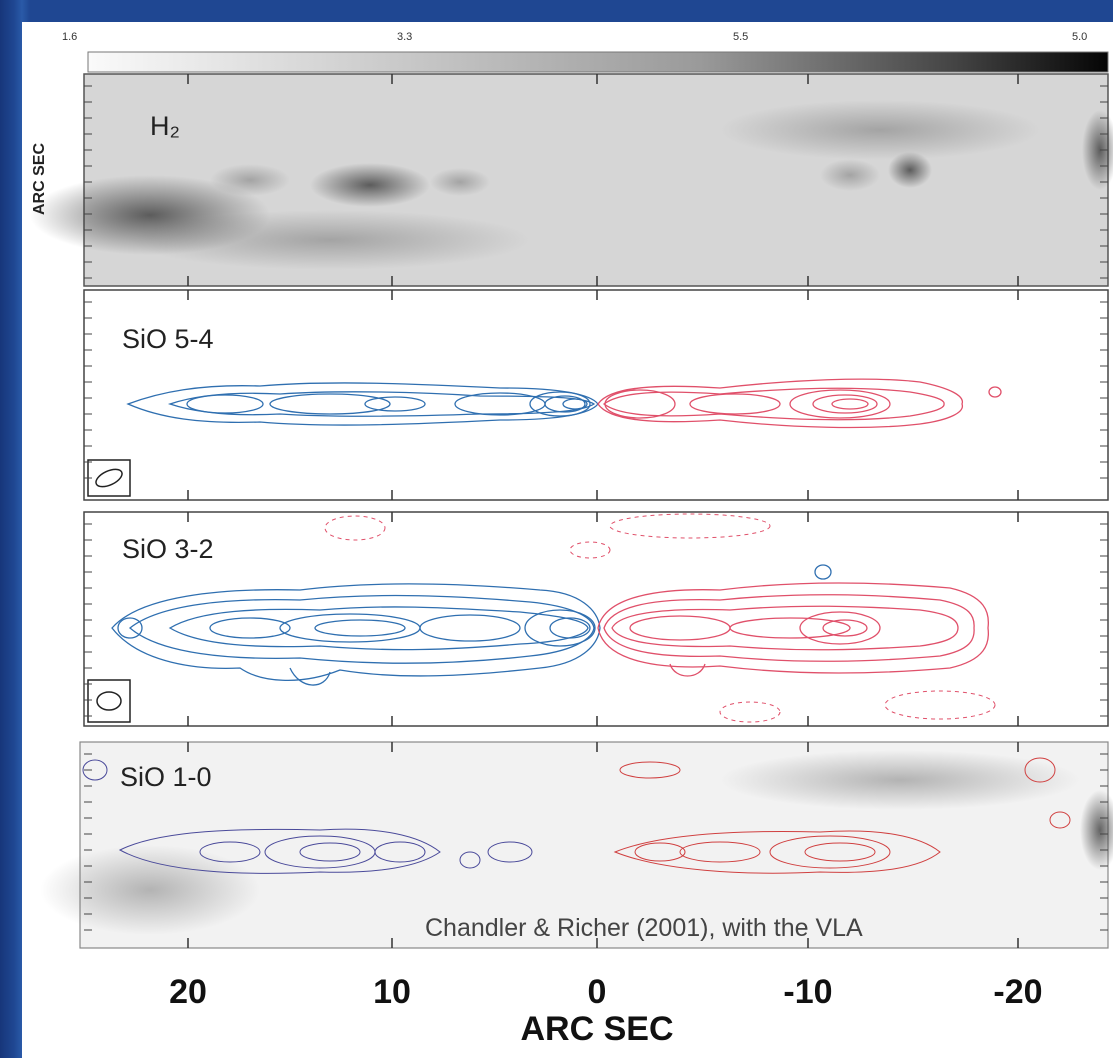 The width and height of the screenshot is (1113, 1058). Describe the element at coordinates (165, 126) in the screenshot. I see `panel-label-h2: H₂` at that location.